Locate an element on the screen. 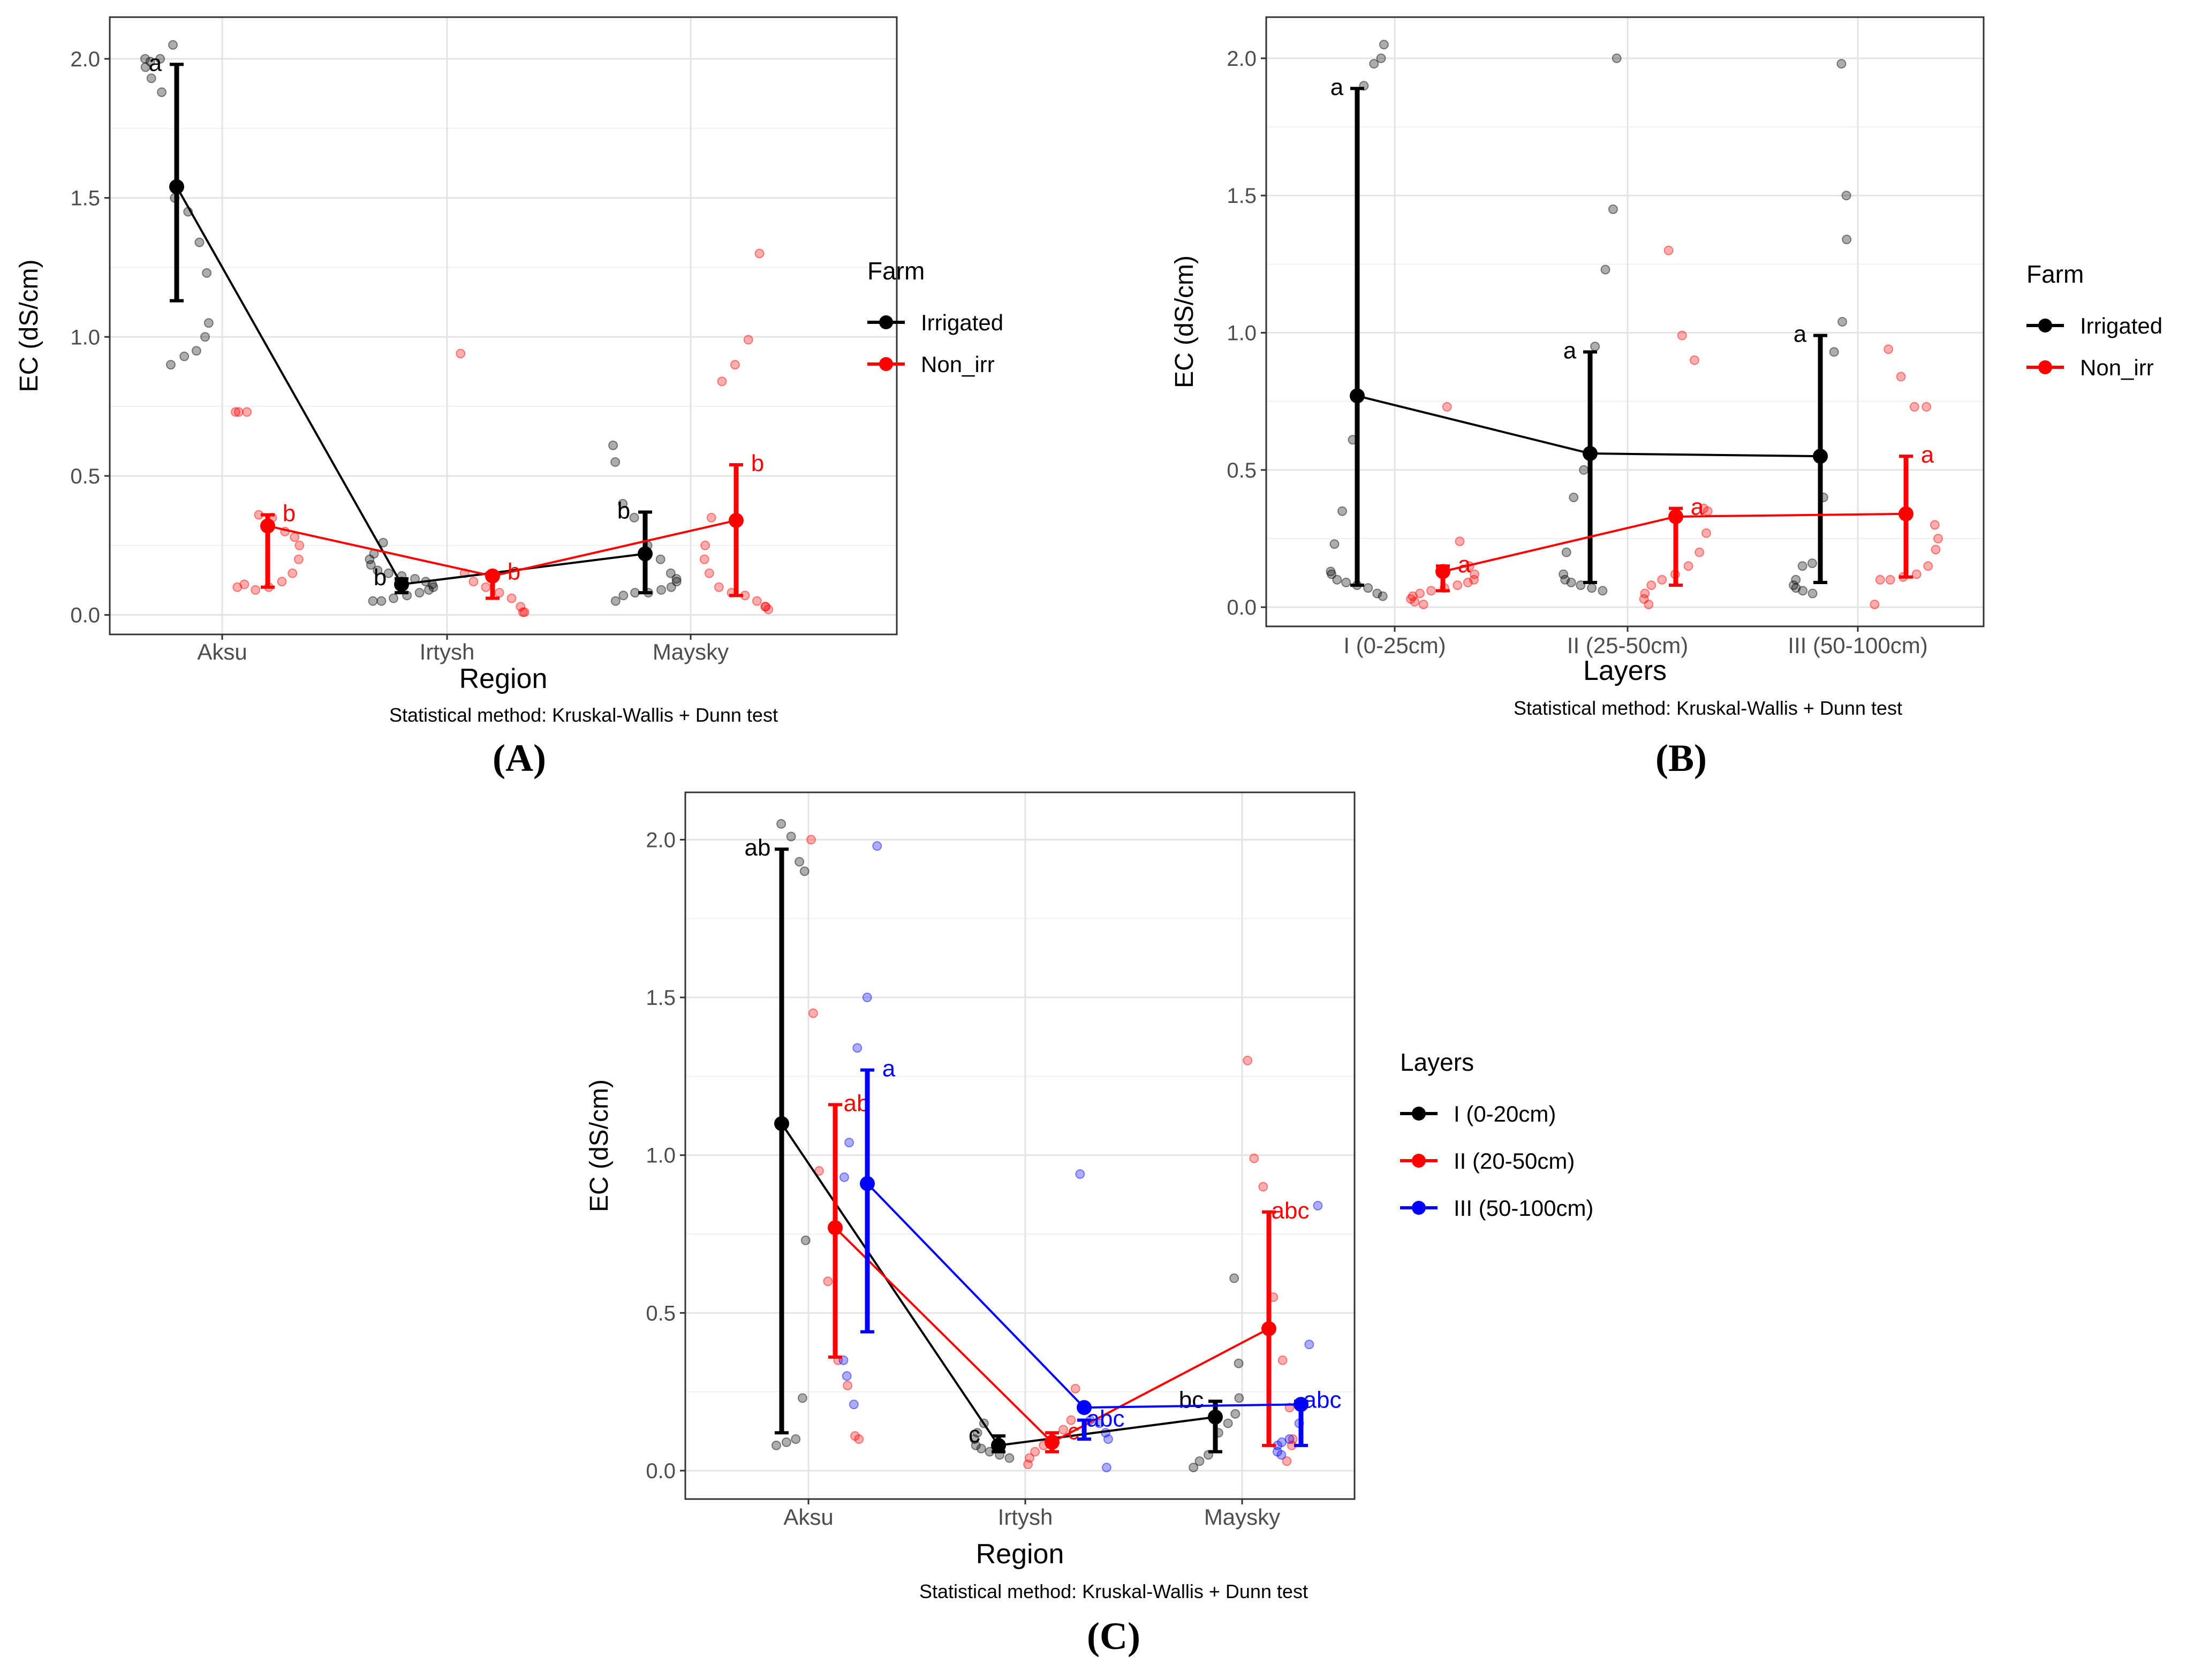  significance-letter: a is located at coordinates (889, 1069).